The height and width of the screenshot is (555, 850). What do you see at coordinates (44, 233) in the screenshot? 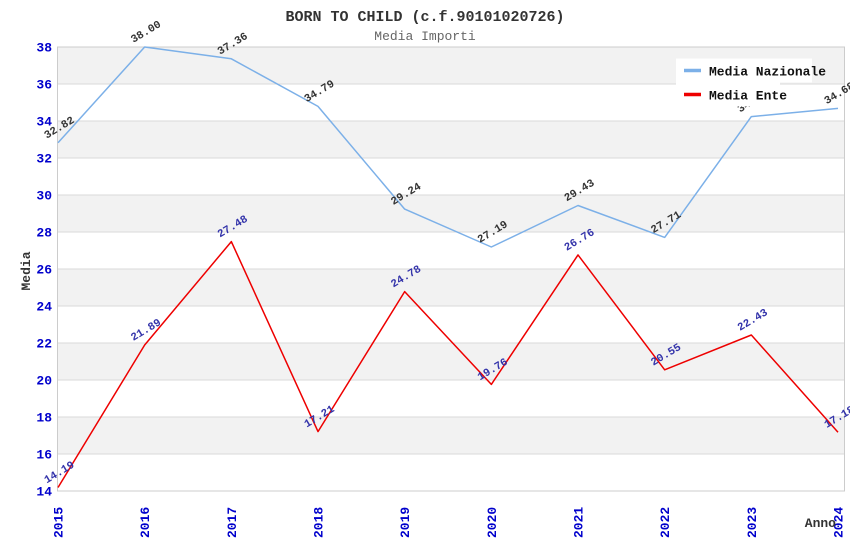
I see `y-tick-label: 28` at bounding box center [44, 233].